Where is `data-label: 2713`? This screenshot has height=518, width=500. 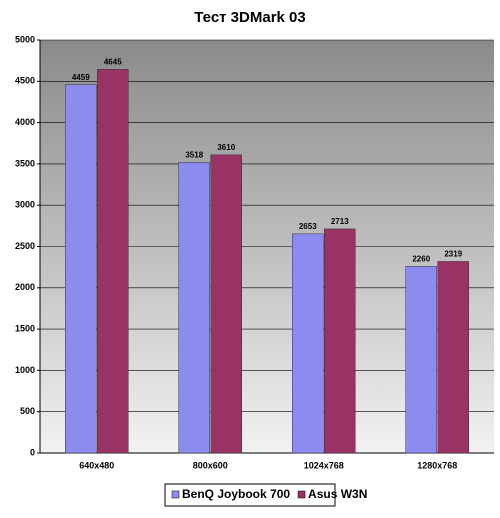 data-label: 2713 is located at coordinates (340, 221).